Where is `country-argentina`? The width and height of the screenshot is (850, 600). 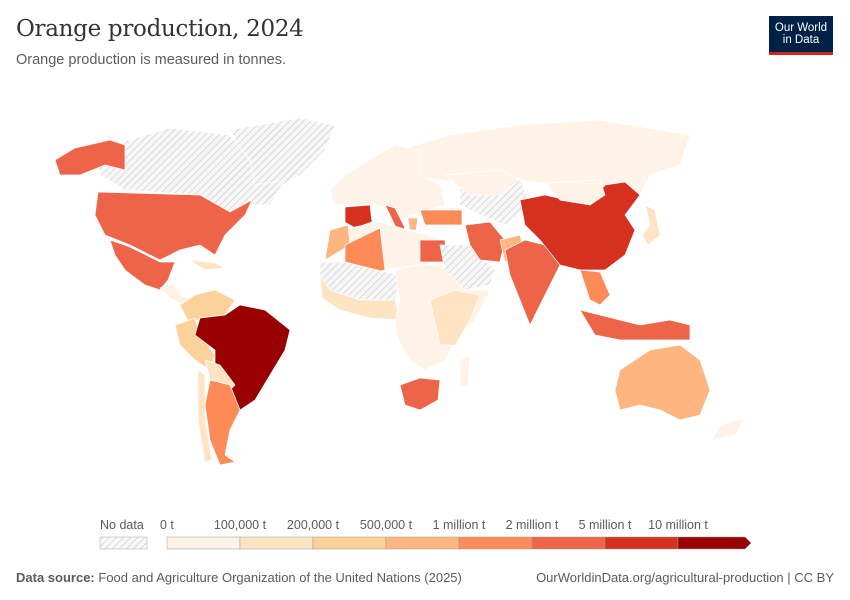 country-argentina is located at coordinates (222, 422).